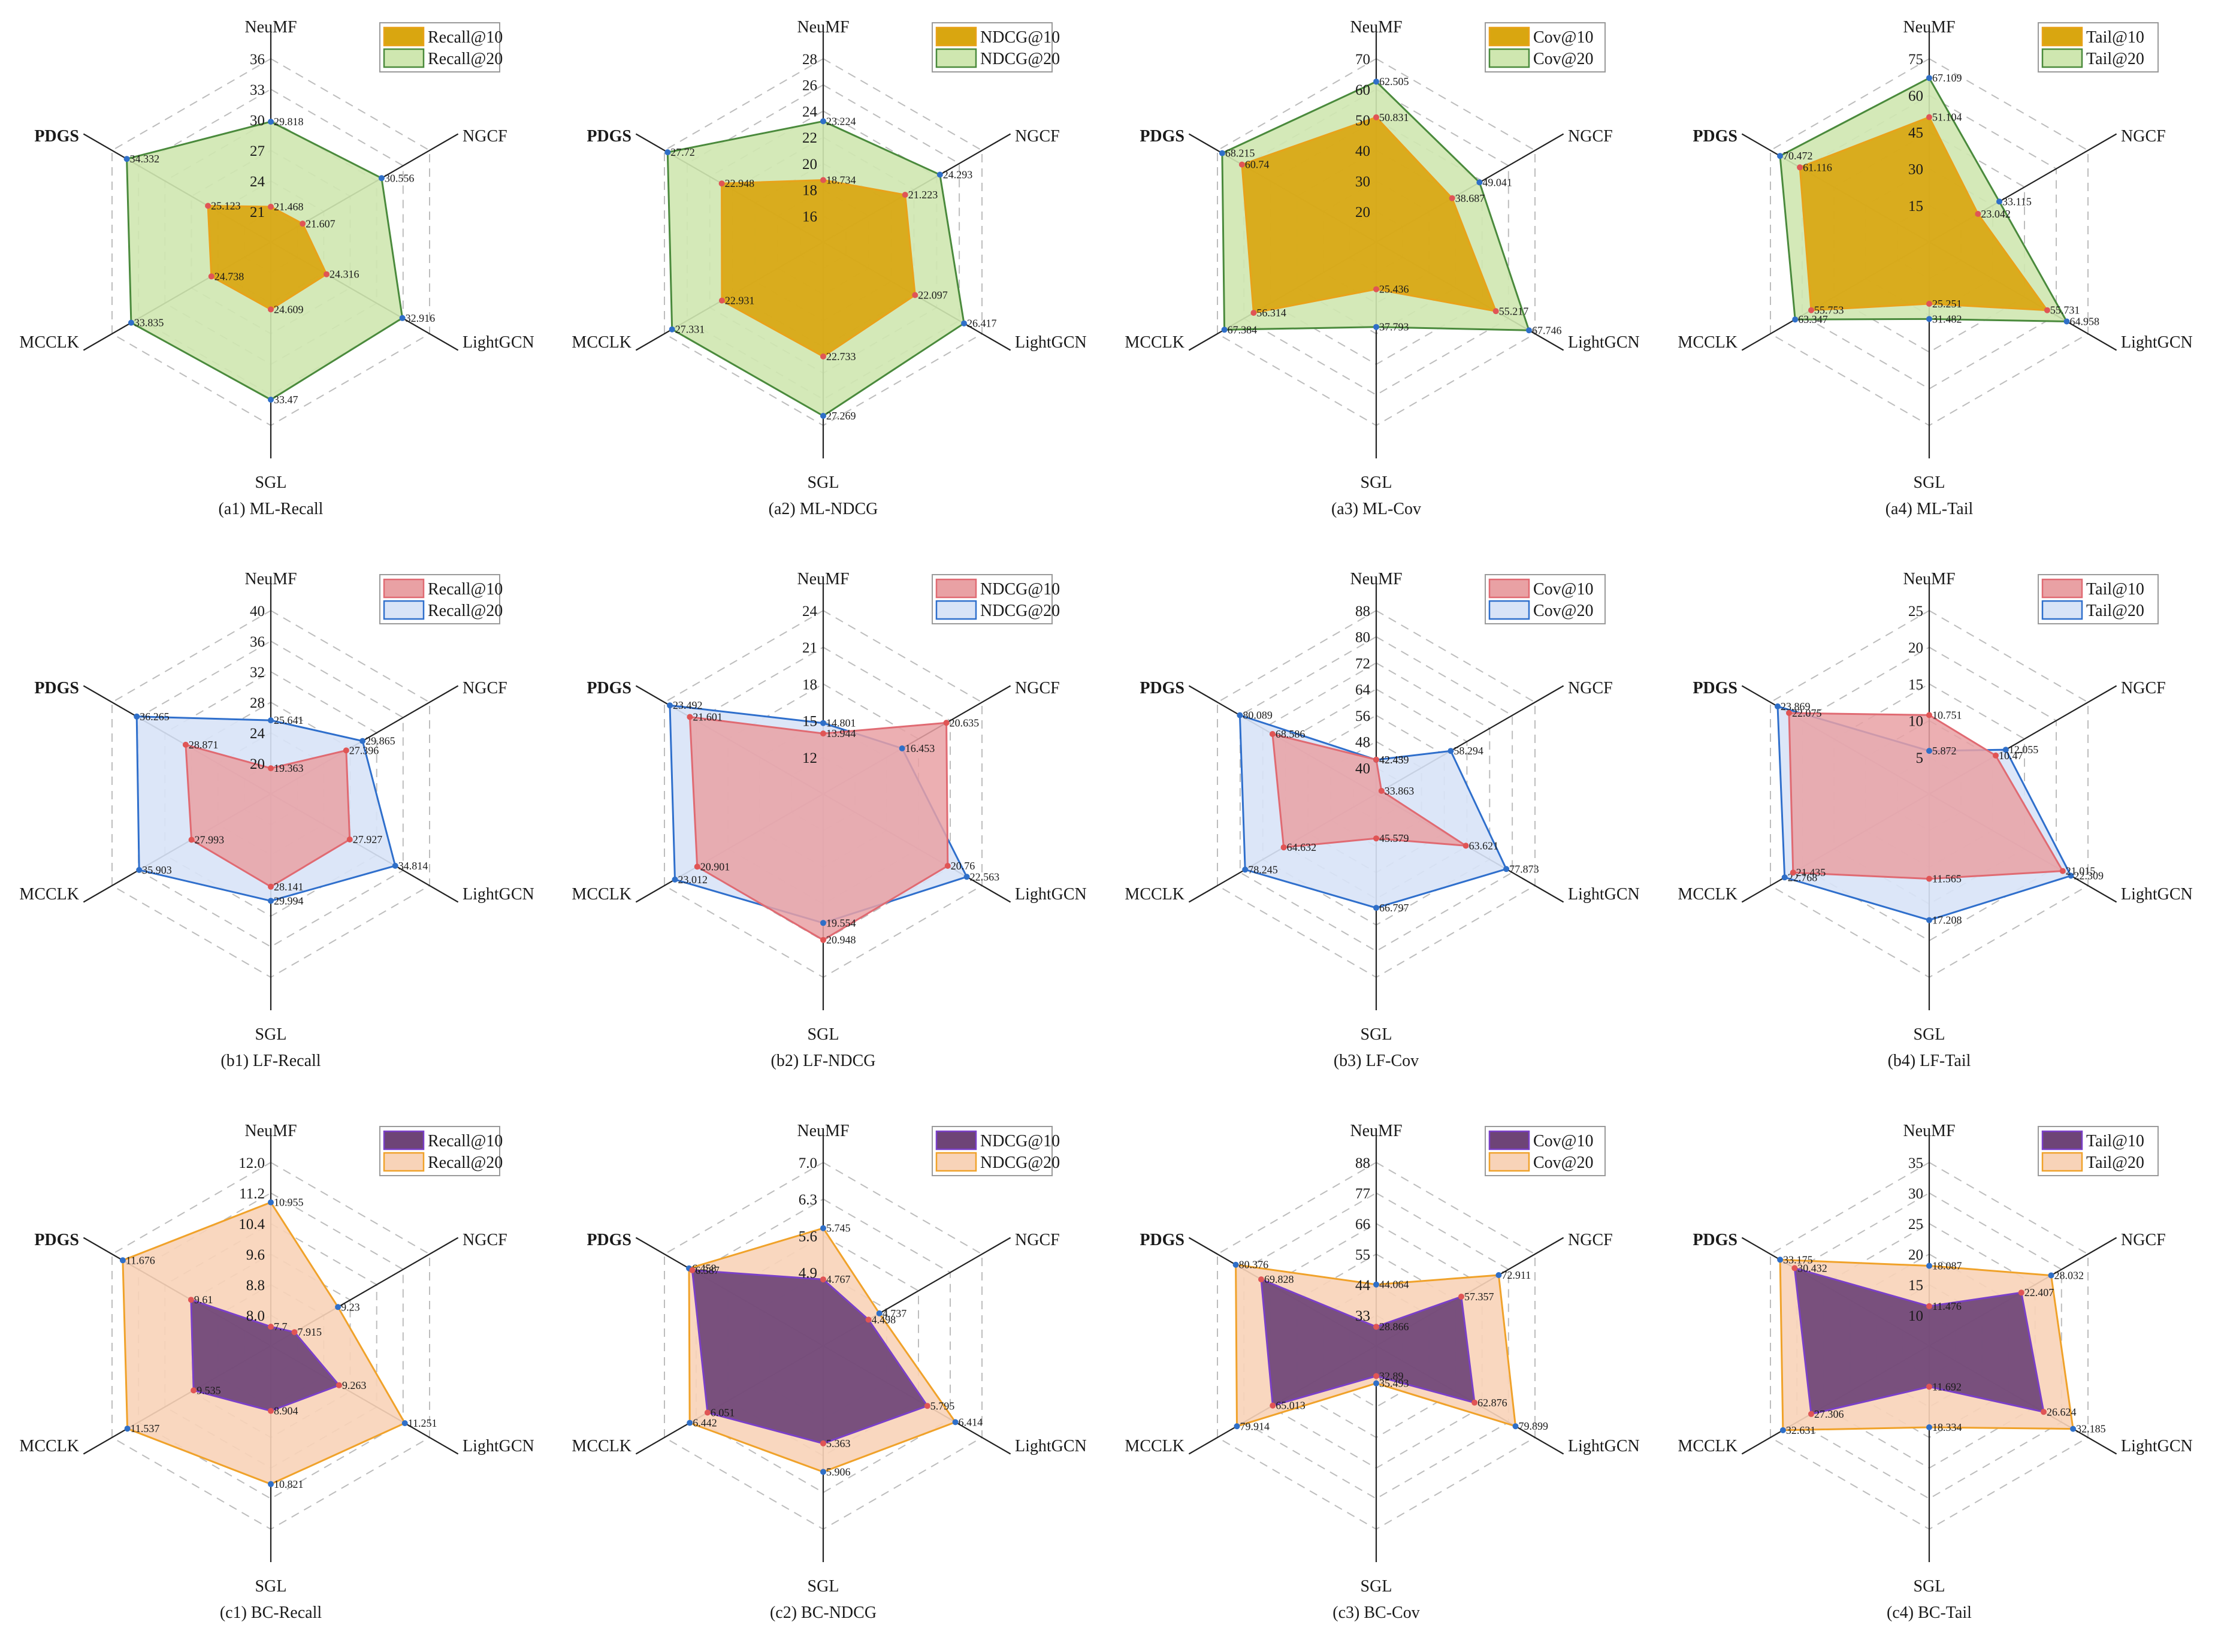 This screenshot has height=1652, width=2215. Describe the element at coordinates (1376, 81) in the screenshot. I see `data-point-cov-20-neumf` at that location.